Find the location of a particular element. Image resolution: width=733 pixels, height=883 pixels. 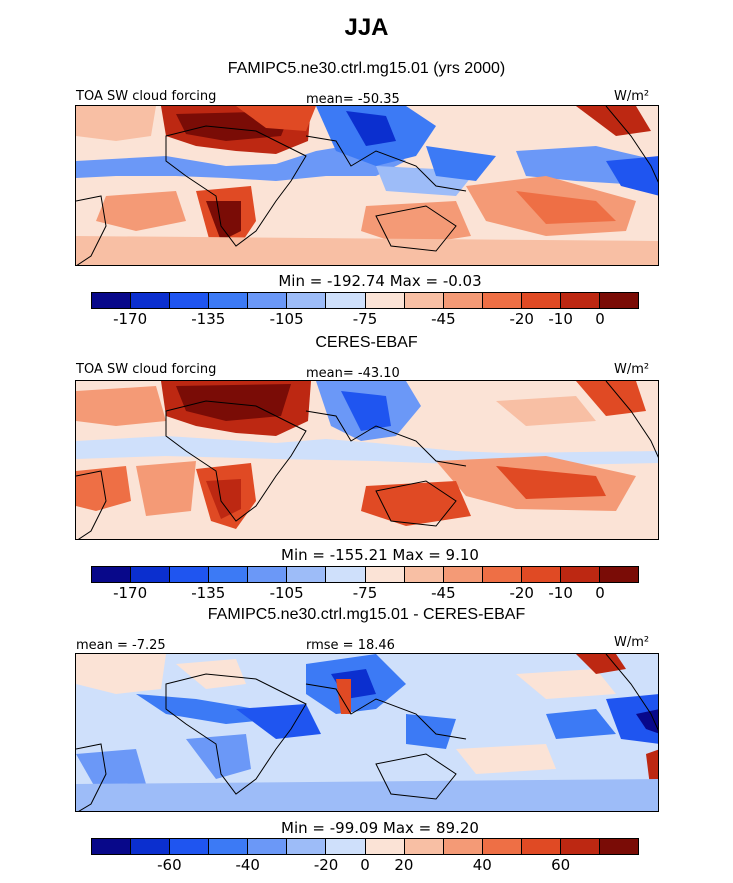

central-america-diff is located at coordinates (647, 721).